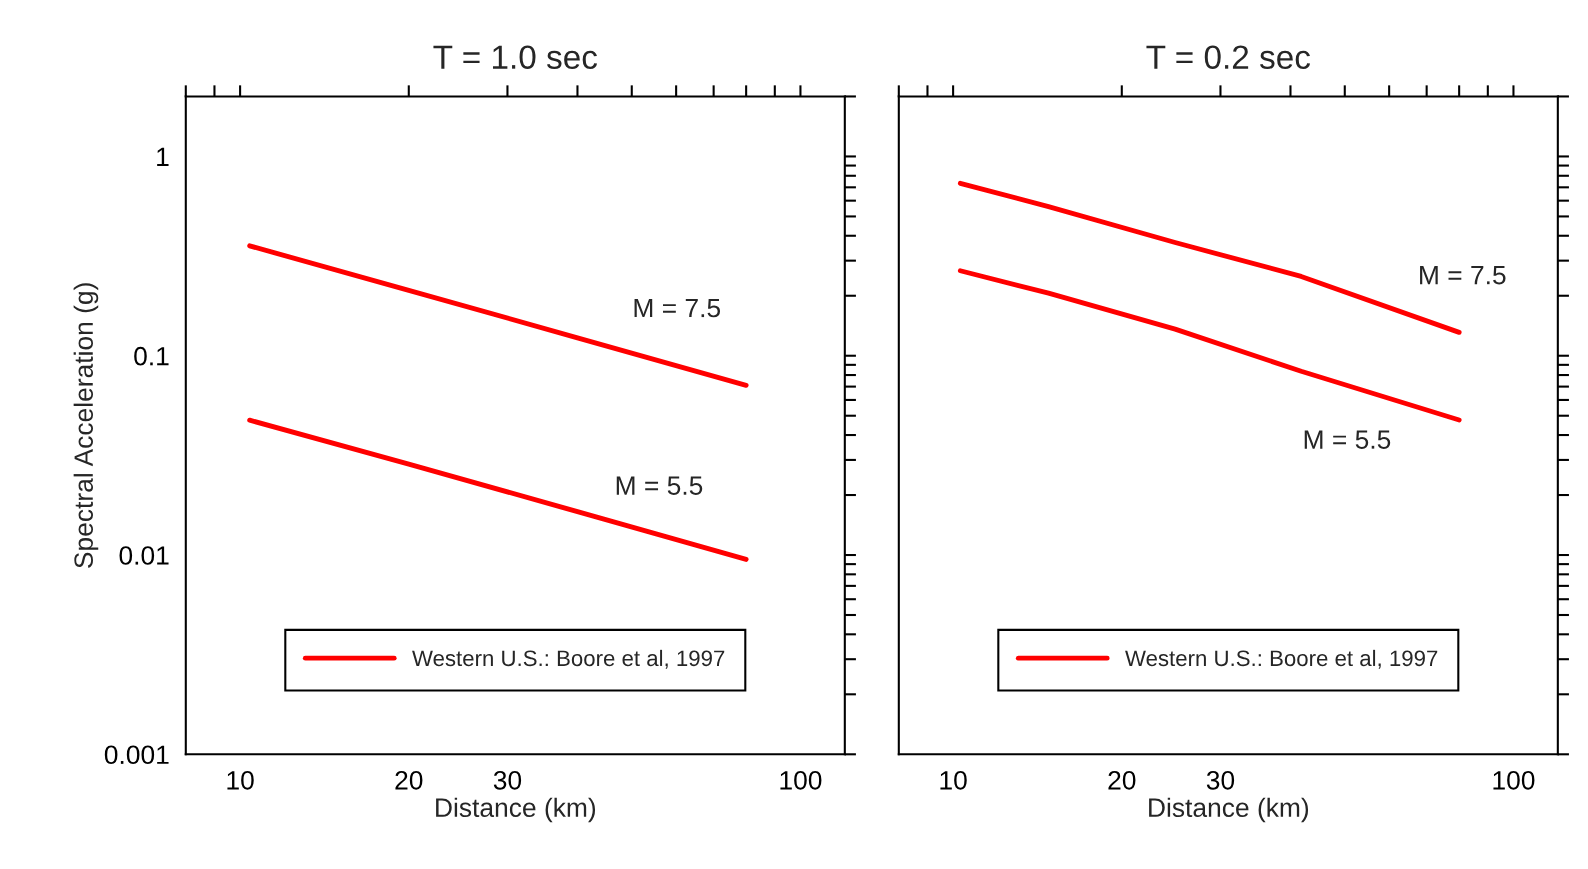 The width and height of the screenshot is (1588, 869). What do you see at coordinates (515, 57) in the screenshot?
I see `chart-title: T = 1.0 sec` at bounding box center [515, 57].